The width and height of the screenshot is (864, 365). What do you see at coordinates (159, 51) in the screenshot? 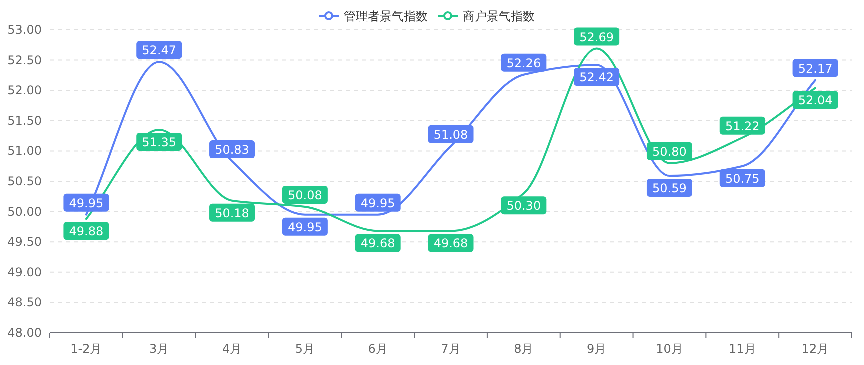
I see `data-label: 52.47` at bounding box center [159, 51].